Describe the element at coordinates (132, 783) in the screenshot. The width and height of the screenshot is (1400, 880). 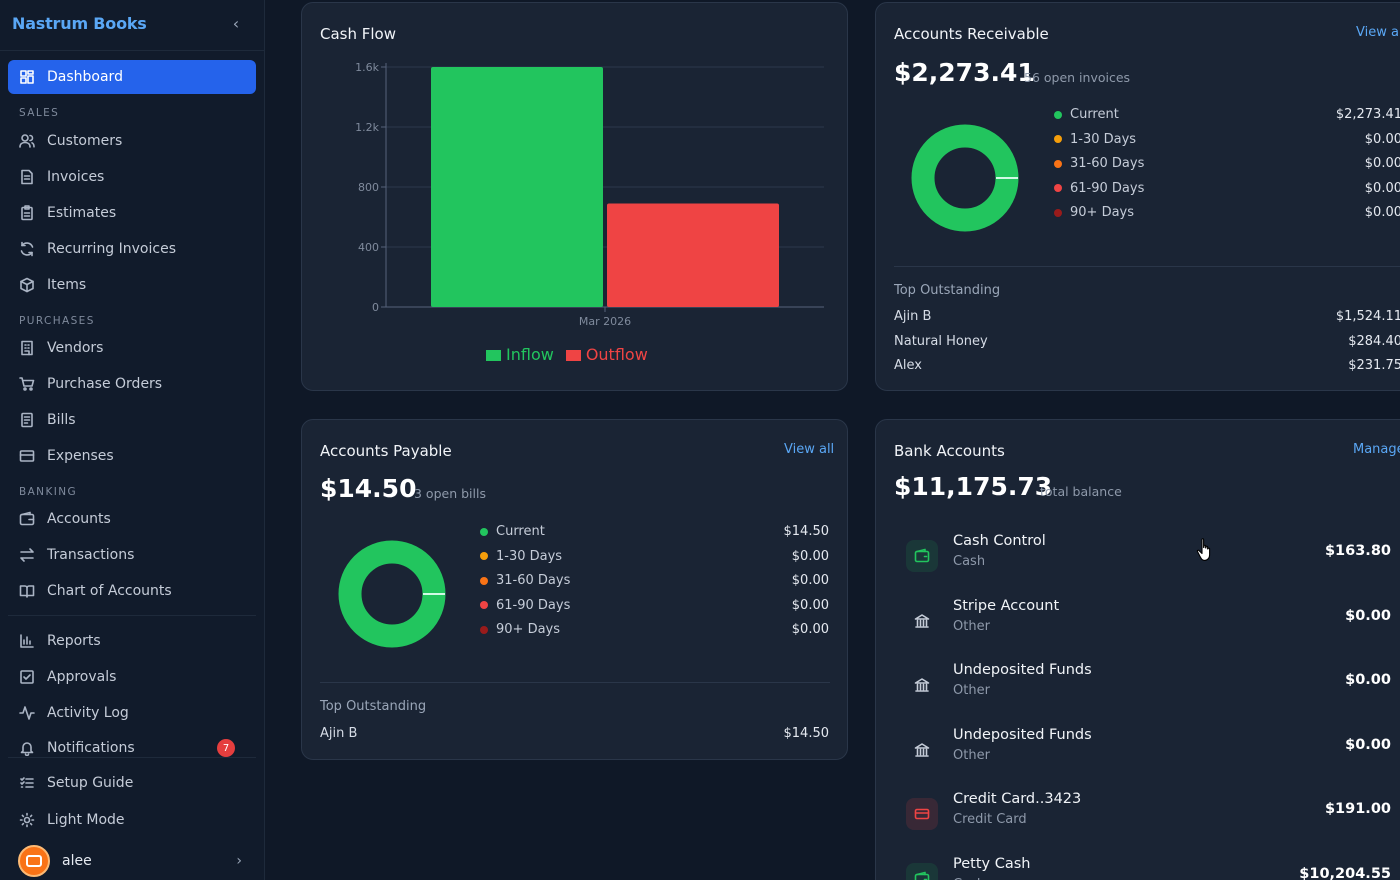
I see `nav-setup-guide: Setup Guide` at that location.